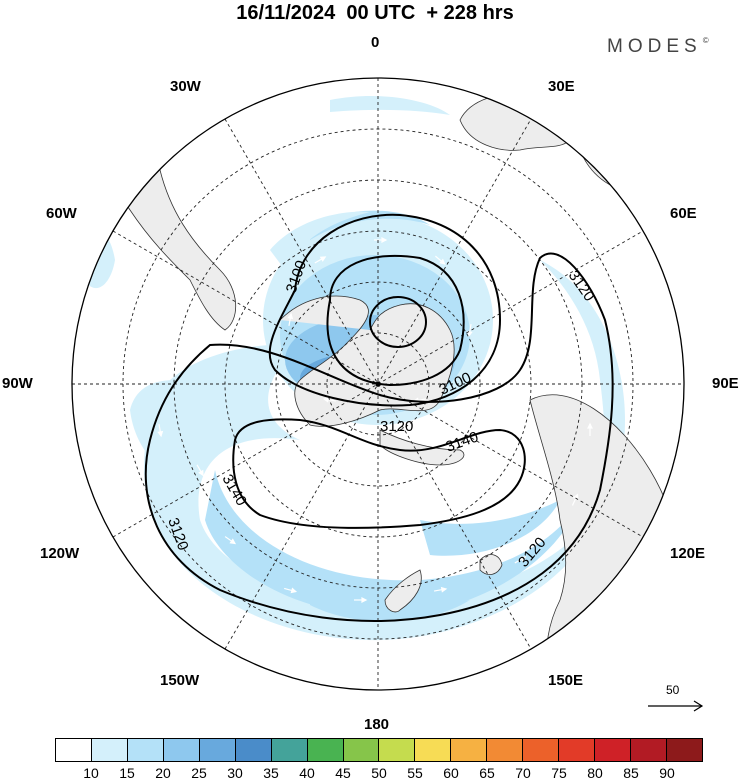 The height and width of the screenshot is (783, 750). What do you see at coordinates (307, 773) in the screenshot?
I see `colorbar-tick-label: 40` at bounding box center [307, 773].